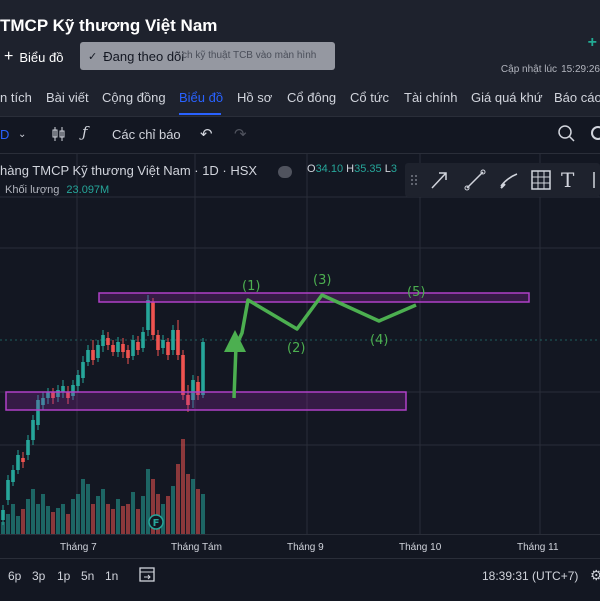  I want to click on tab-profile: Hồ sơ, so click(255, 97).